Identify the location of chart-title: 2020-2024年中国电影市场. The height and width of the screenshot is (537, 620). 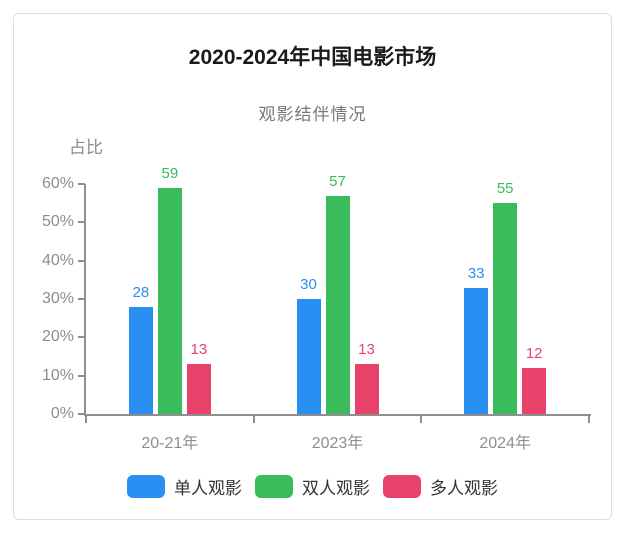
(312, 57).